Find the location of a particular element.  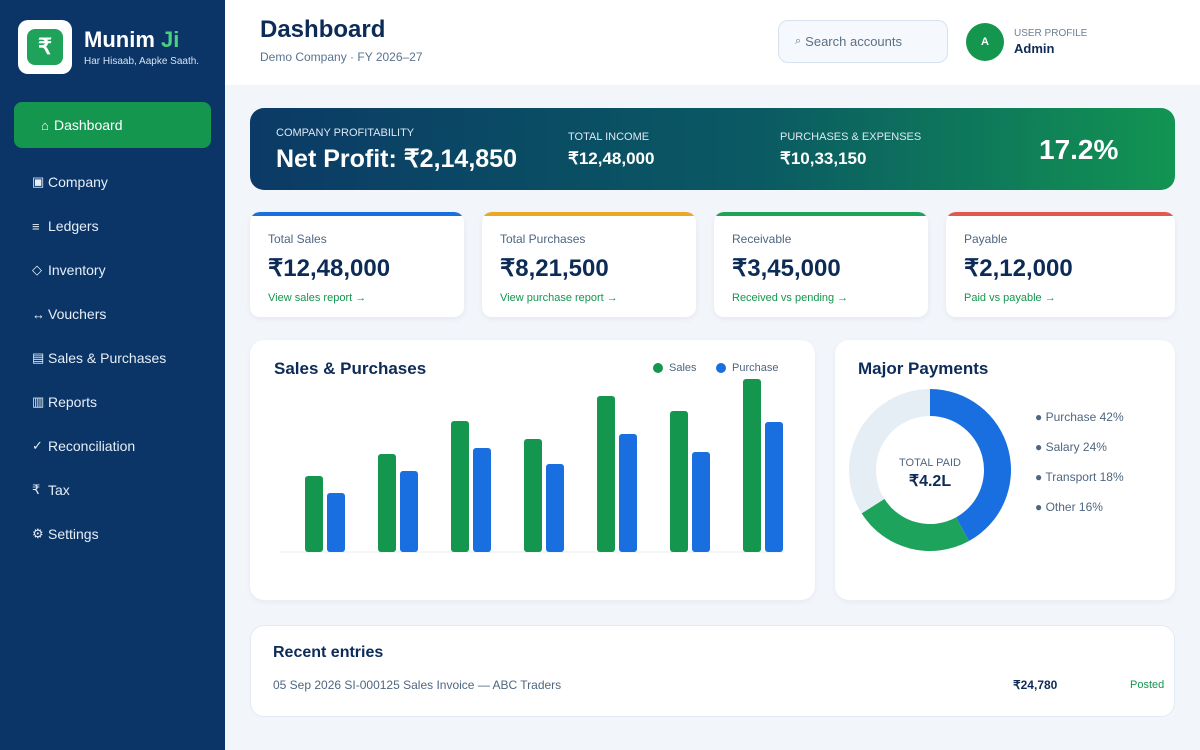

sidebar-item-label: Sales & Purchases is located at coordinates (107, 358).